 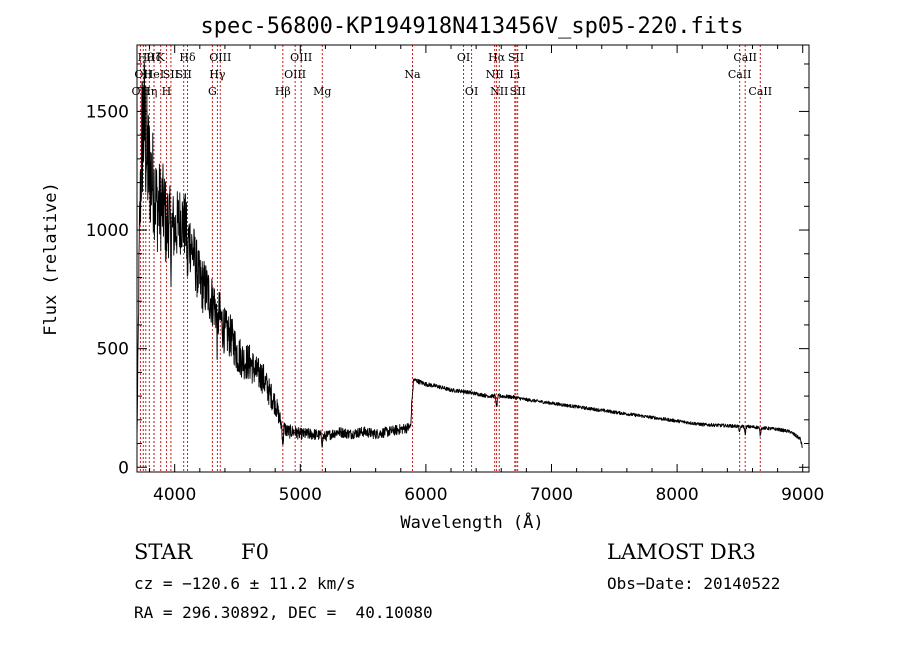 What do you see at coordinates (681, 552) in the screenshot?
I see `survey-name: LAMOST DR3` at bounding box center [681, 552].